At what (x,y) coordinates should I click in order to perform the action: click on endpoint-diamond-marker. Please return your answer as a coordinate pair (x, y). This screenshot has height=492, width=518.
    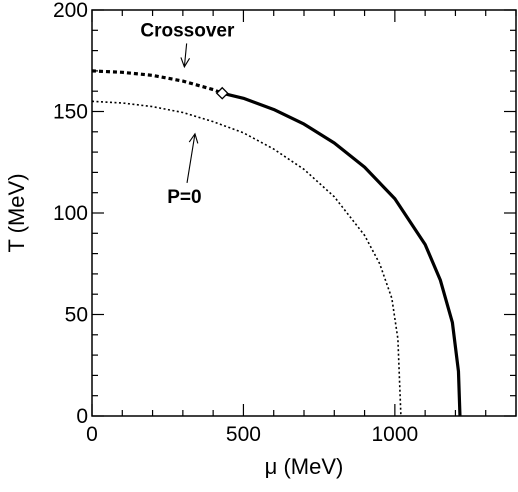
    Looking at the image, I should click on (222, 93).